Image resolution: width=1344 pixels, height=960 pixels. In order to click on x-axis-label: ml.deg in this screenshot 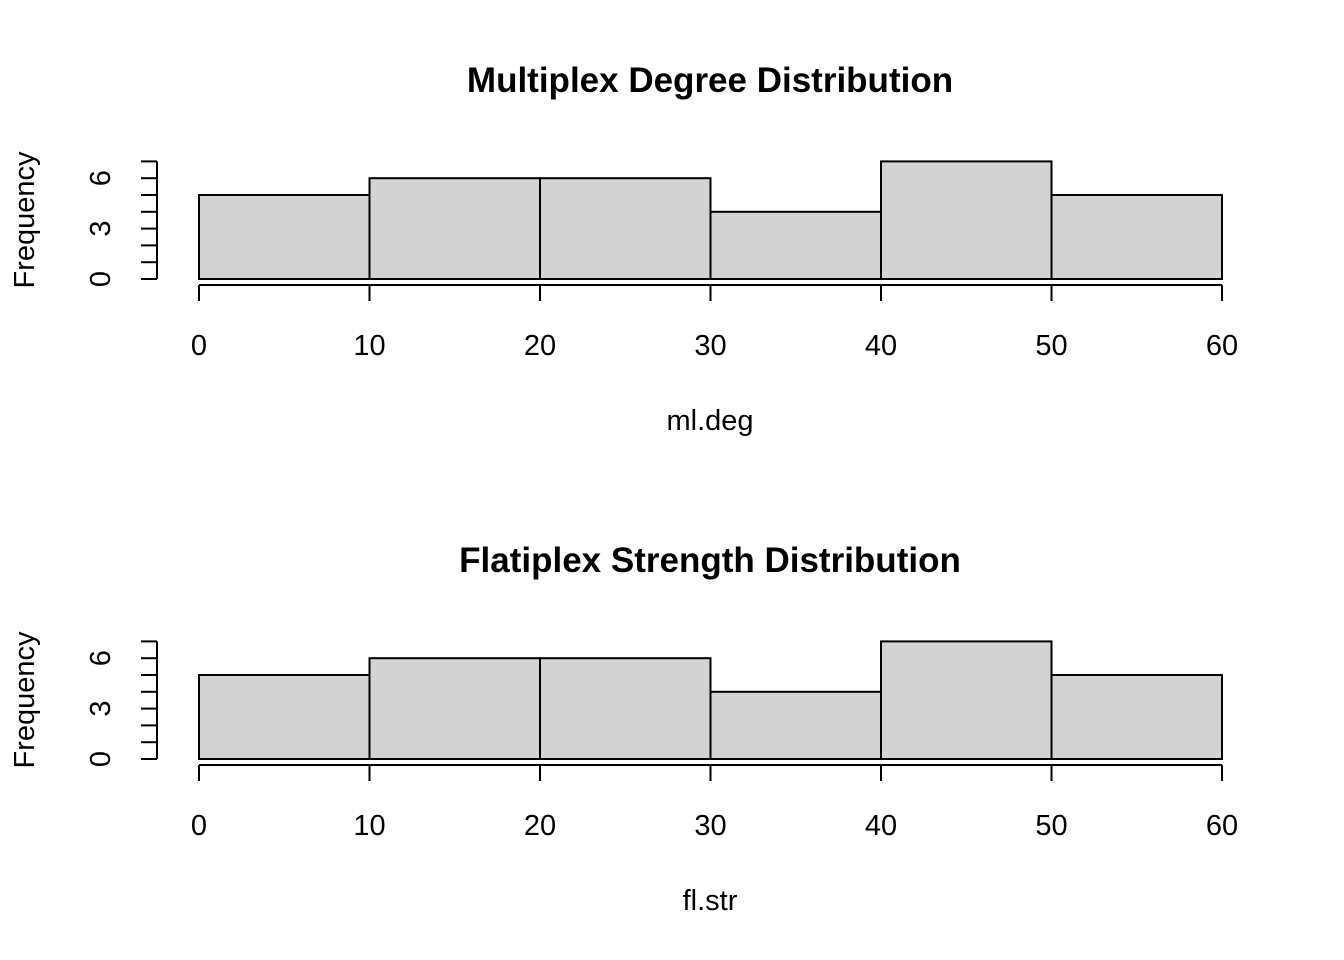, I will do `click(709, 421)`.